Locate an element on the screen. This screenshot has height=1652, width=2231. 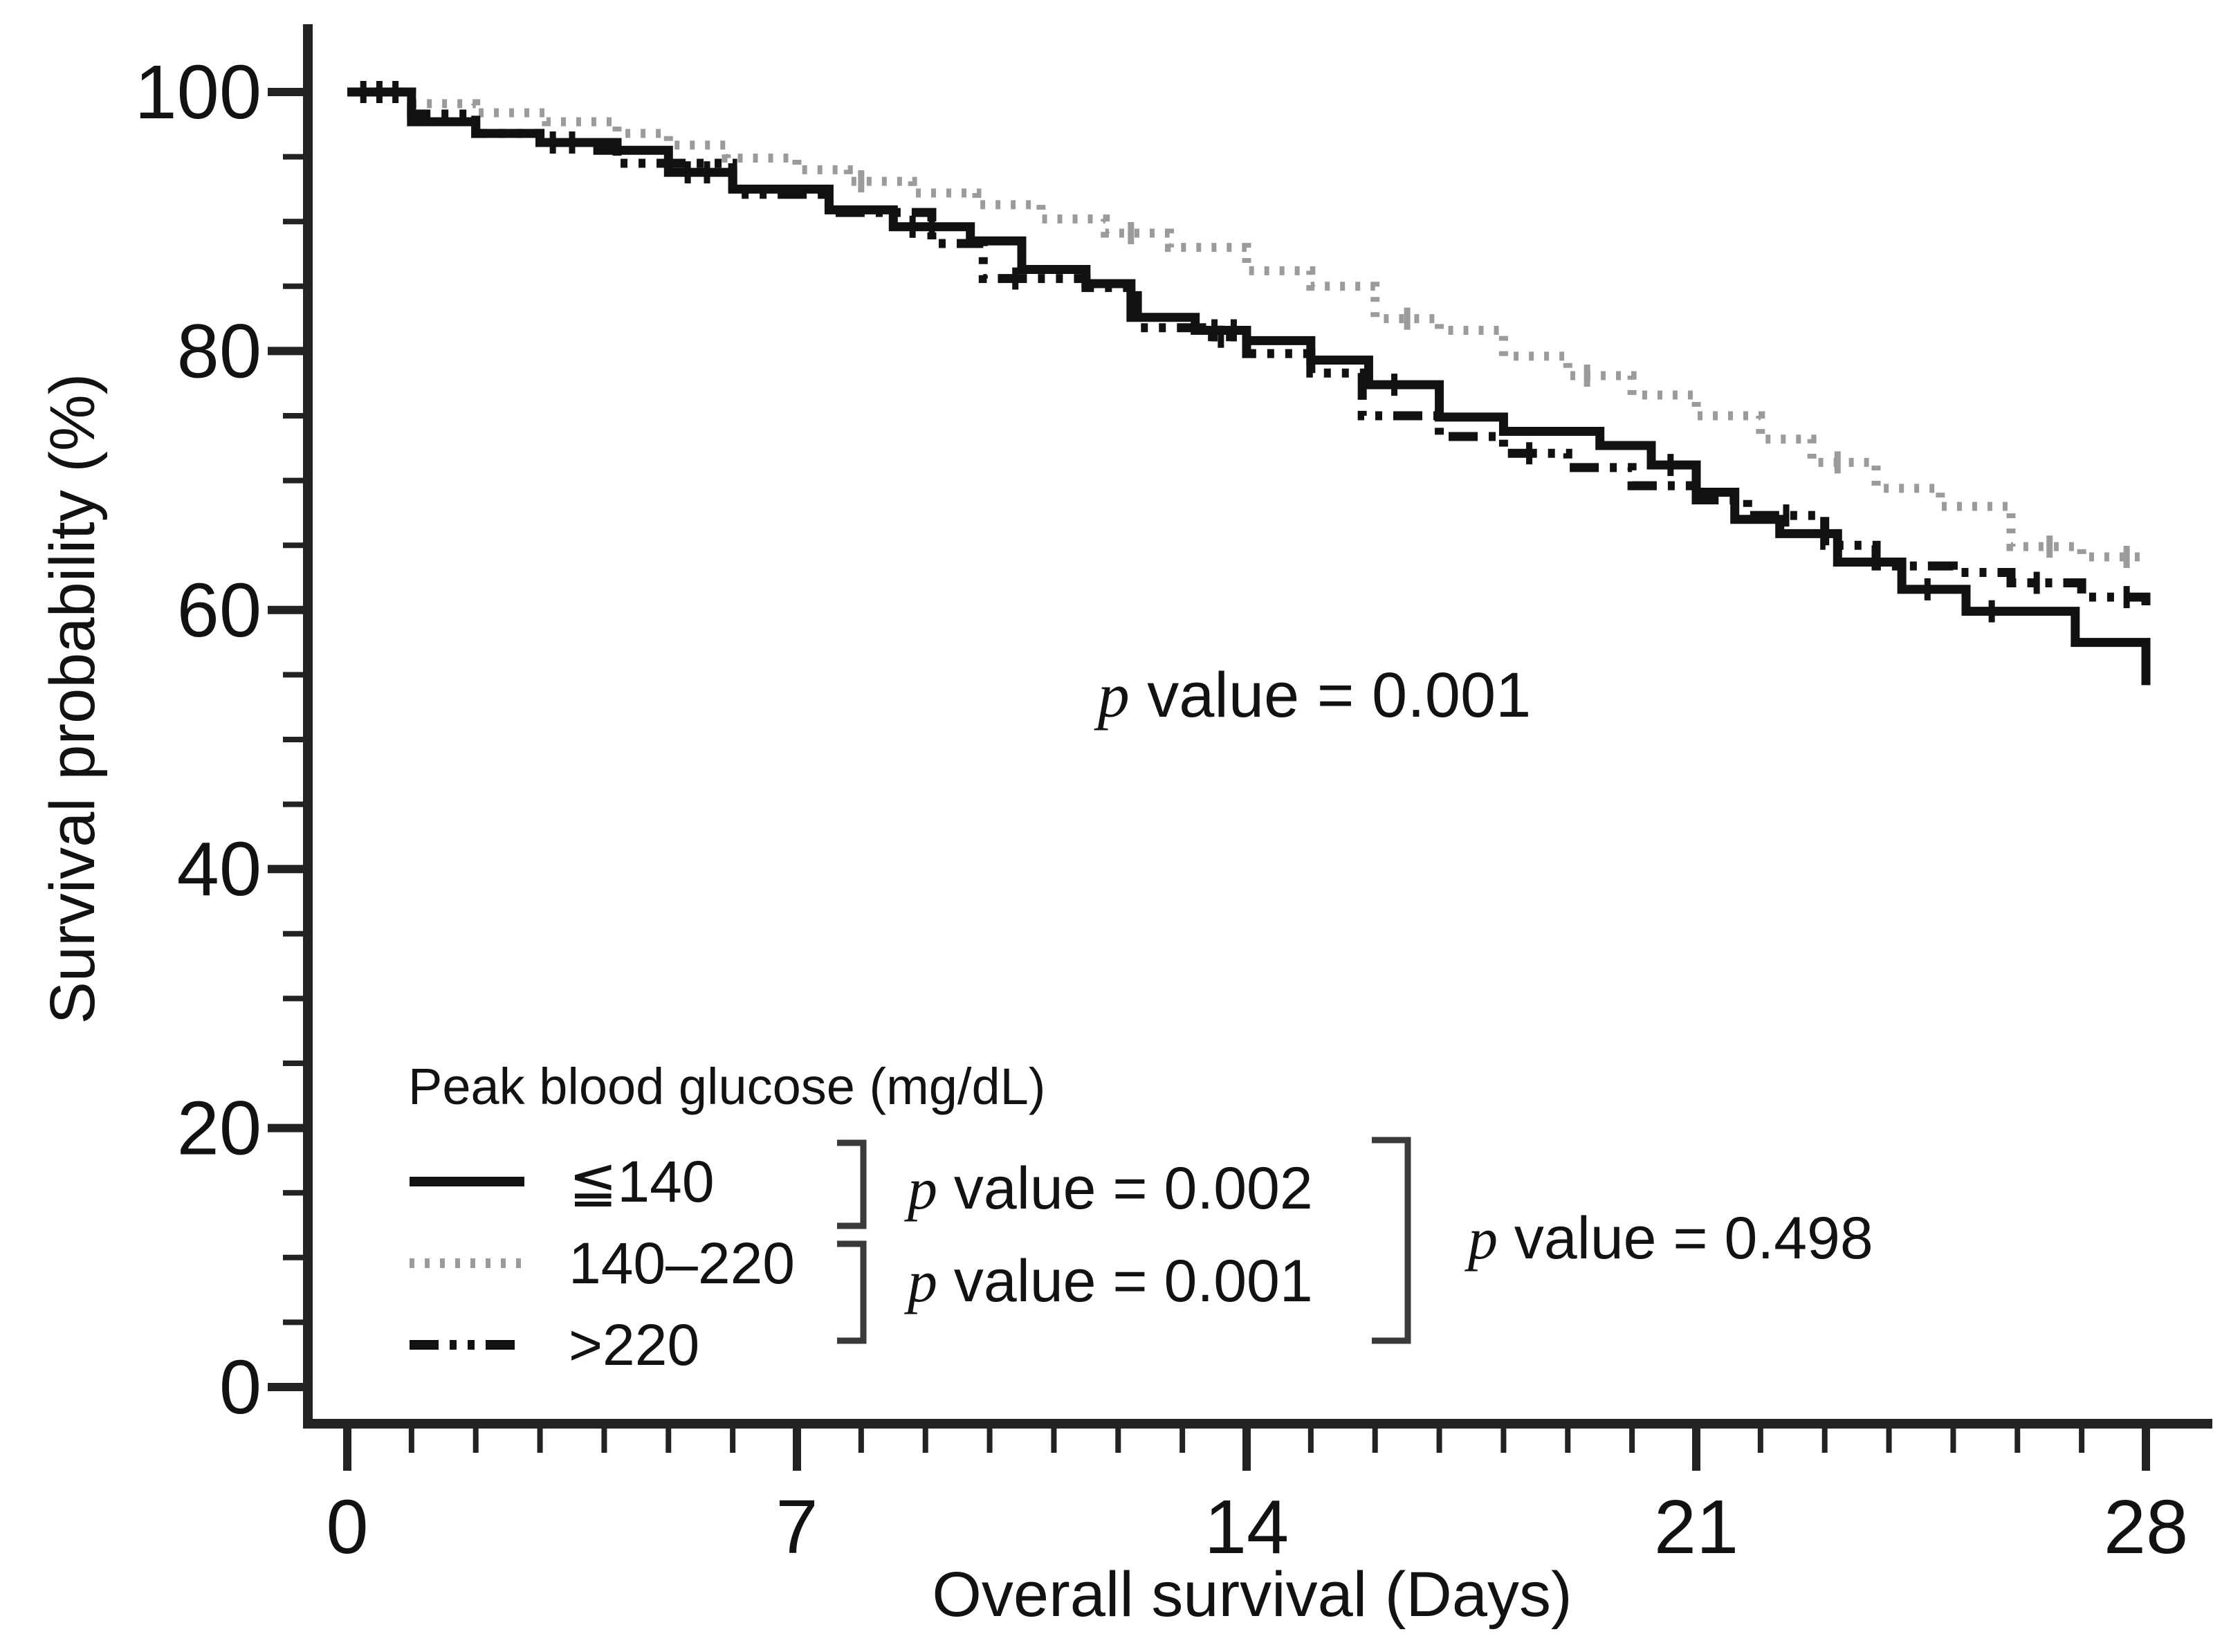
pairwise-p-value-le140-vs-gt220: p value = 0.498 is located at coordinates (1670, 1238).